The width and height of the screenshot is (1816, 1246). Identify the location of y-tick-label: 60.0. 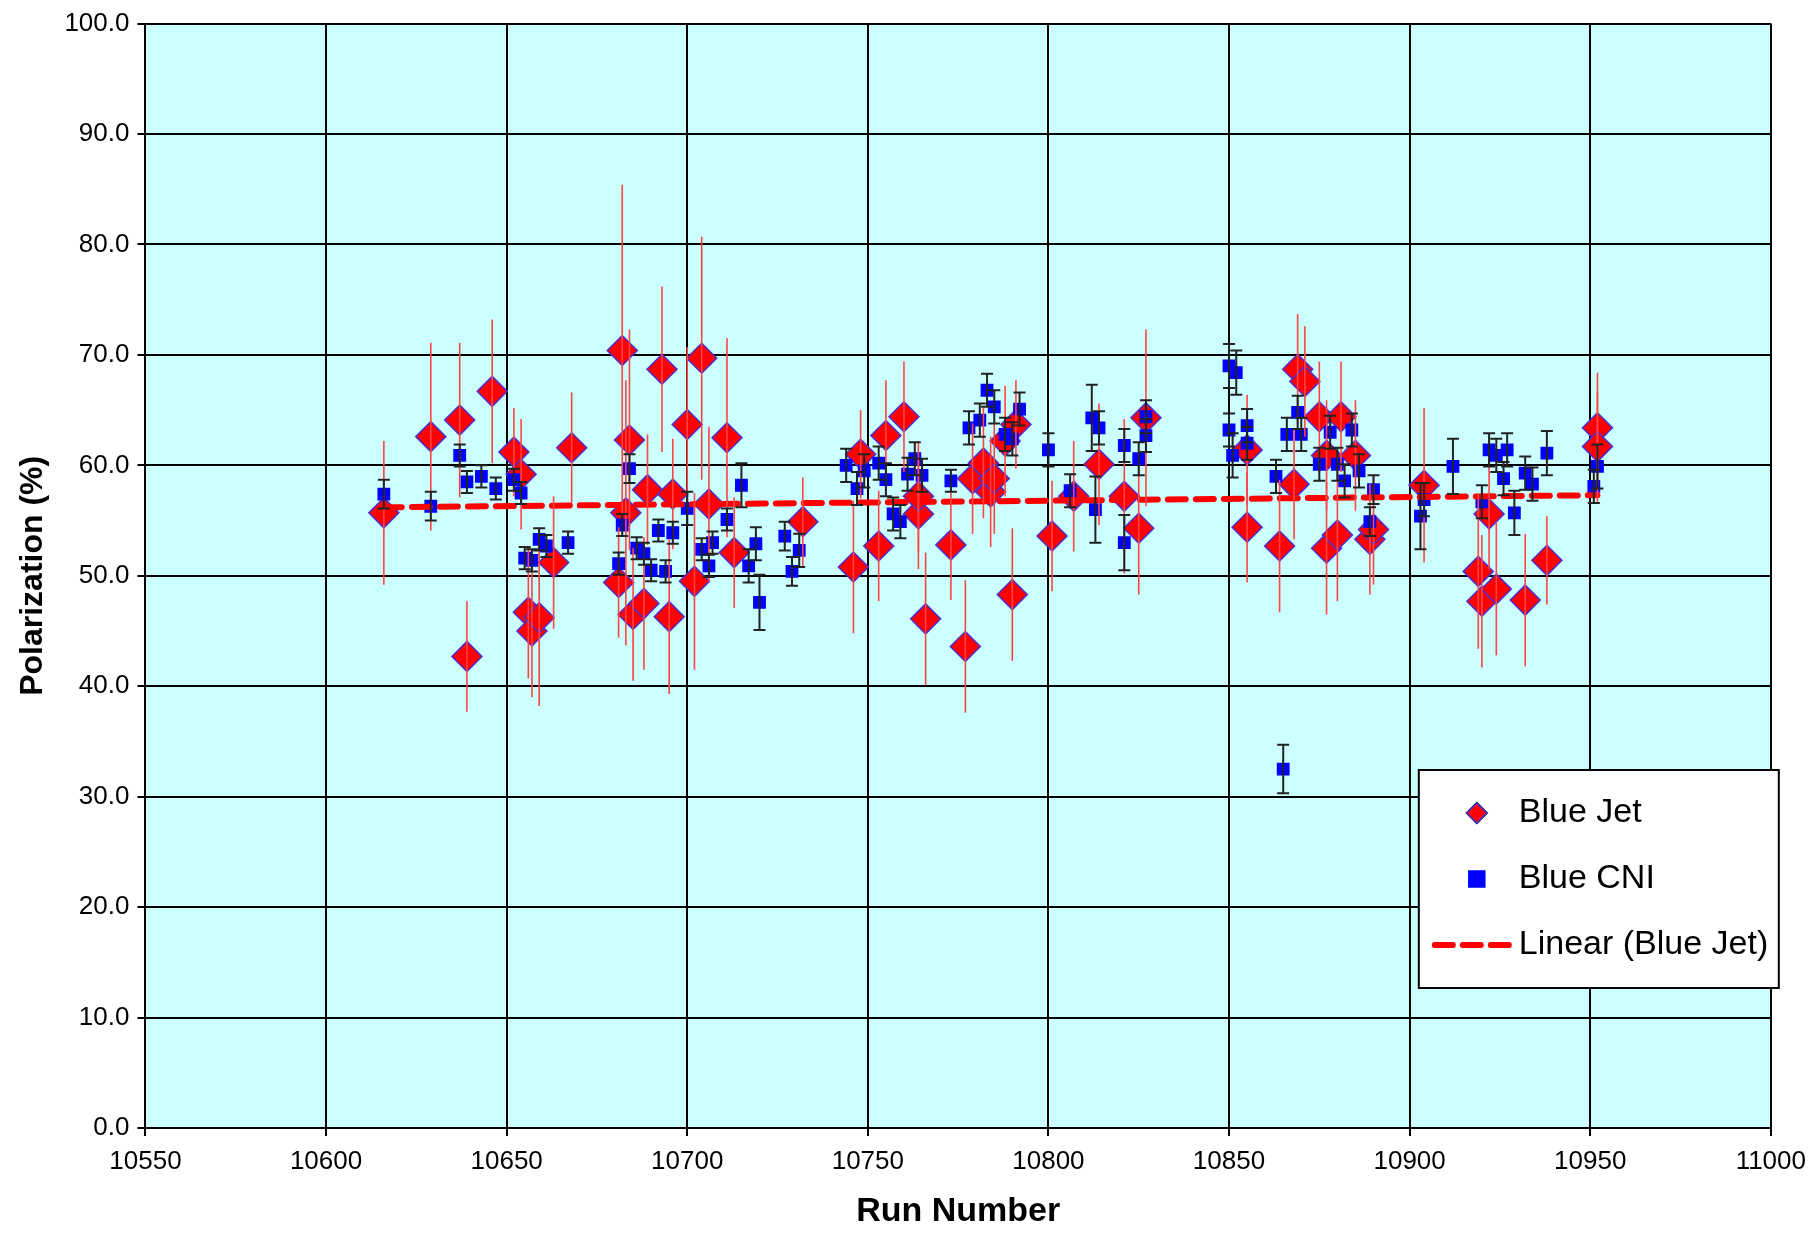
(104, 463).